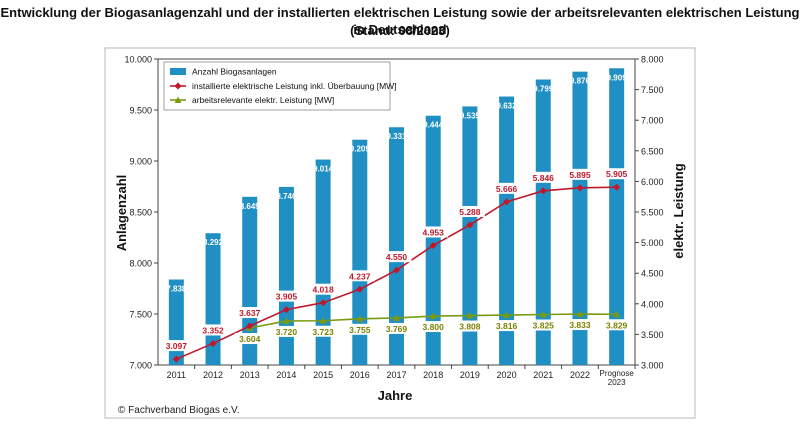 This screenshot has width=800, height=443. Describe the element at coordinates (617, 378) in the screenshot. I see `x-tick-label: Prognose 2023` at that location.